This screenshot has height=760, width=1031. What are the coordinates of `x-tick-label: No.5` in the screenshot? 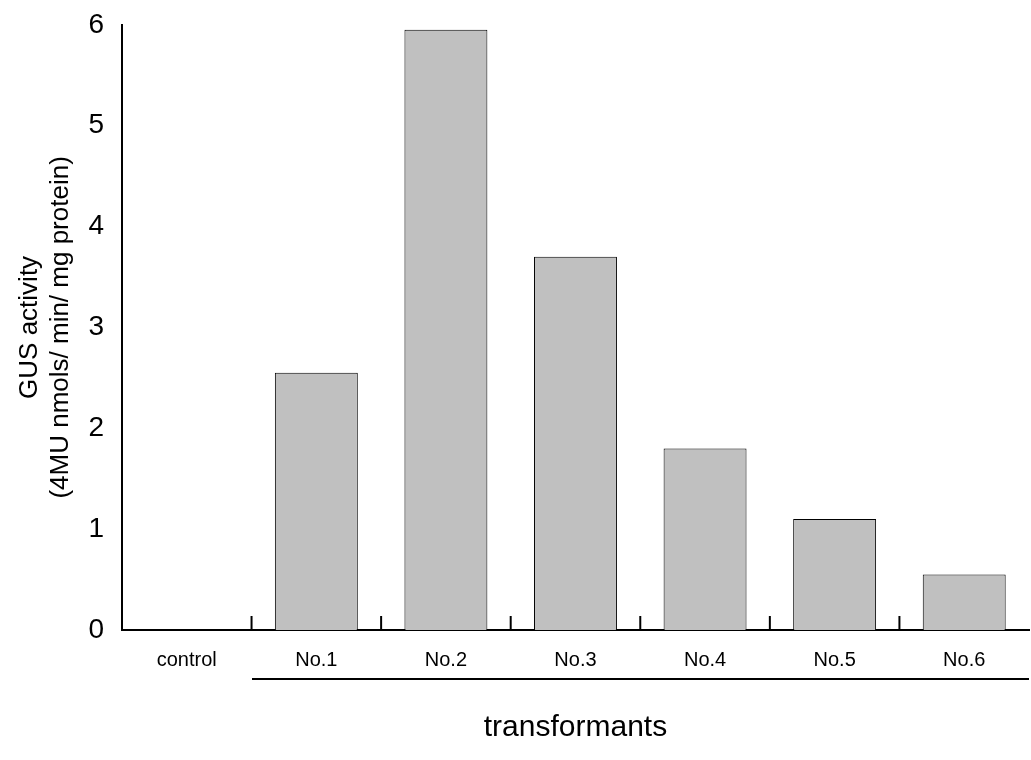 It's located at (834, 658).